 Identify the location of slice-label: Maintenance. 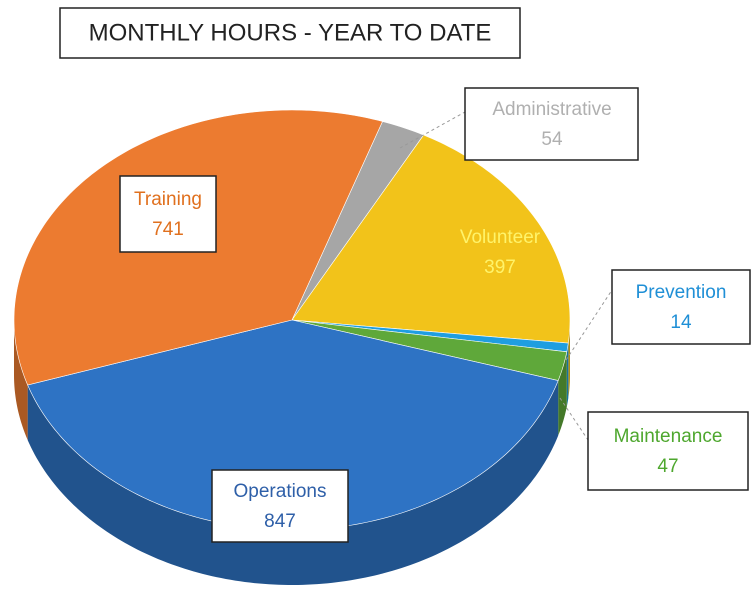
(668, 436).